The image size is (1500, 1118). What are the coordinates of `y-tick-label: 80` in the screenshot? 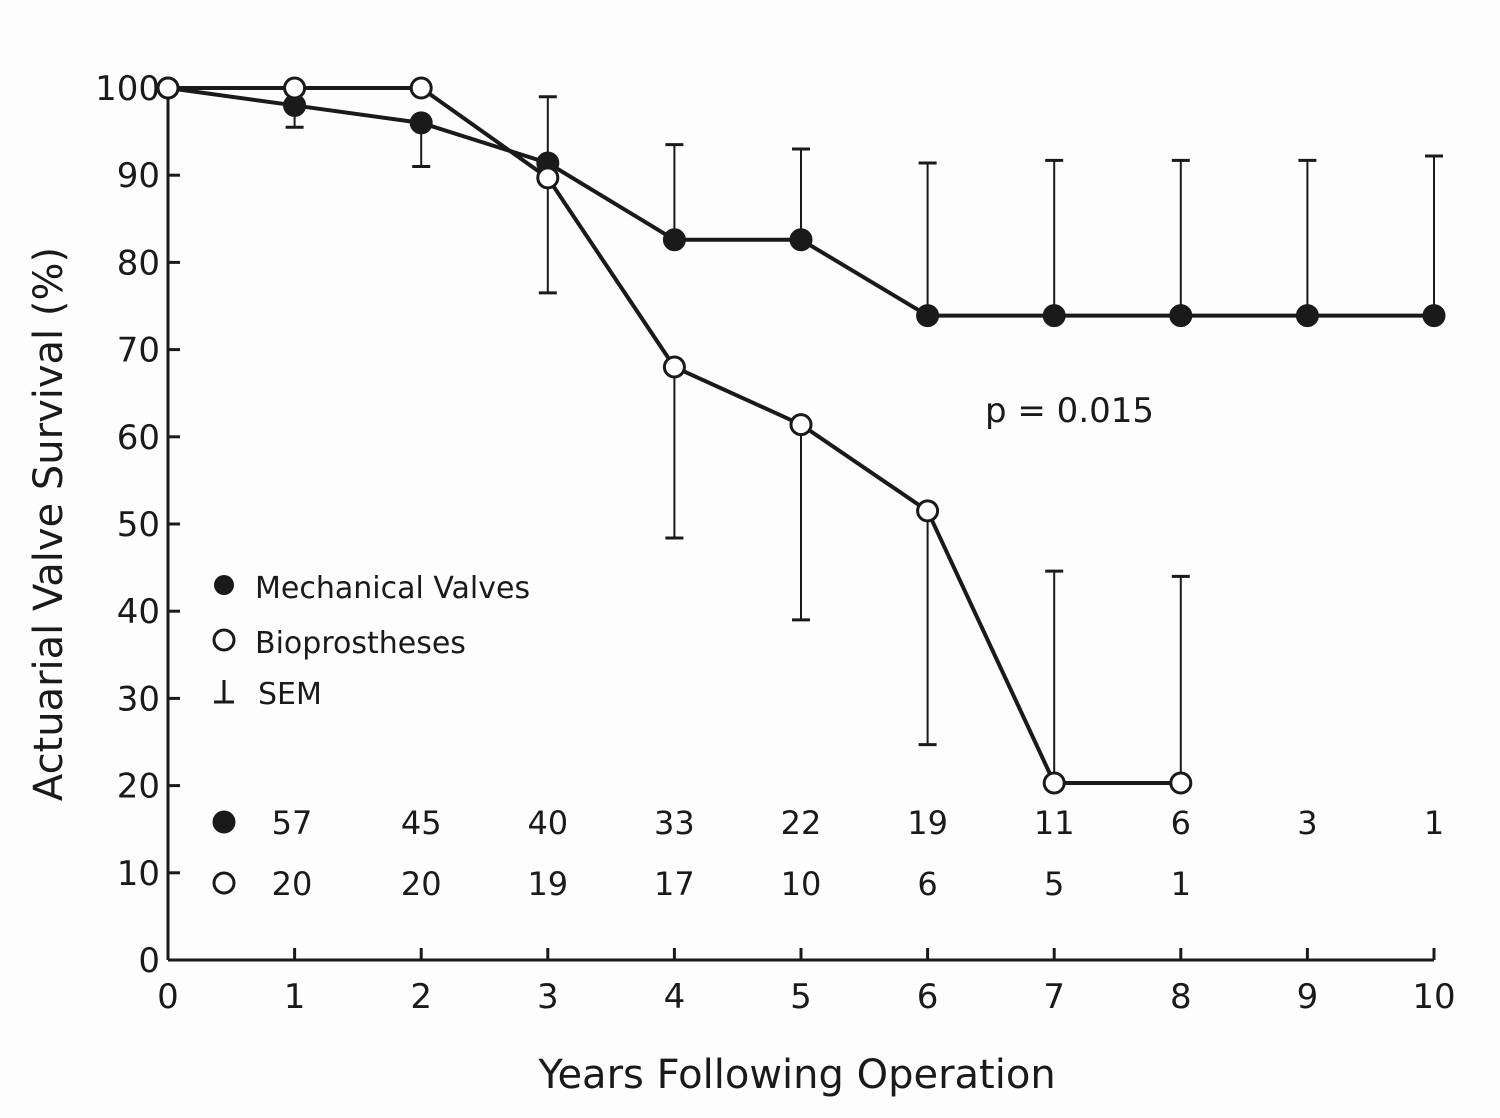 It's located at (138, 263).